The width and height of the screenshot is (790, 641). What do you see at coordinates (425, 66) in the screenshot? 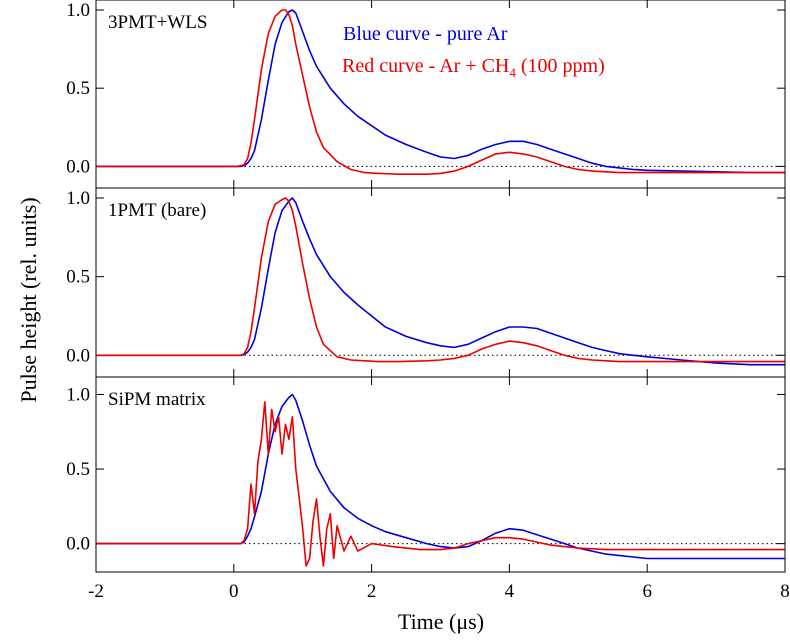
I see `legend-red-main: Red curve - Ar + CH` at bounding box center [425, 66].